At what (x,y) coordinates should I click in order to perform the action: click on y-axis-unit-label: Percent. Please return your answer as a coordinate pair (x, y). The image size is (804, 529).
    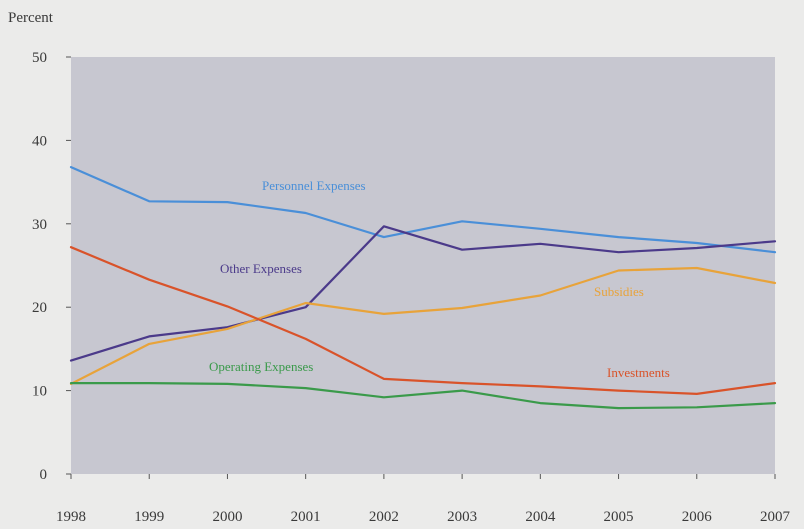
    Looking at the image, I should click on (31, 18).